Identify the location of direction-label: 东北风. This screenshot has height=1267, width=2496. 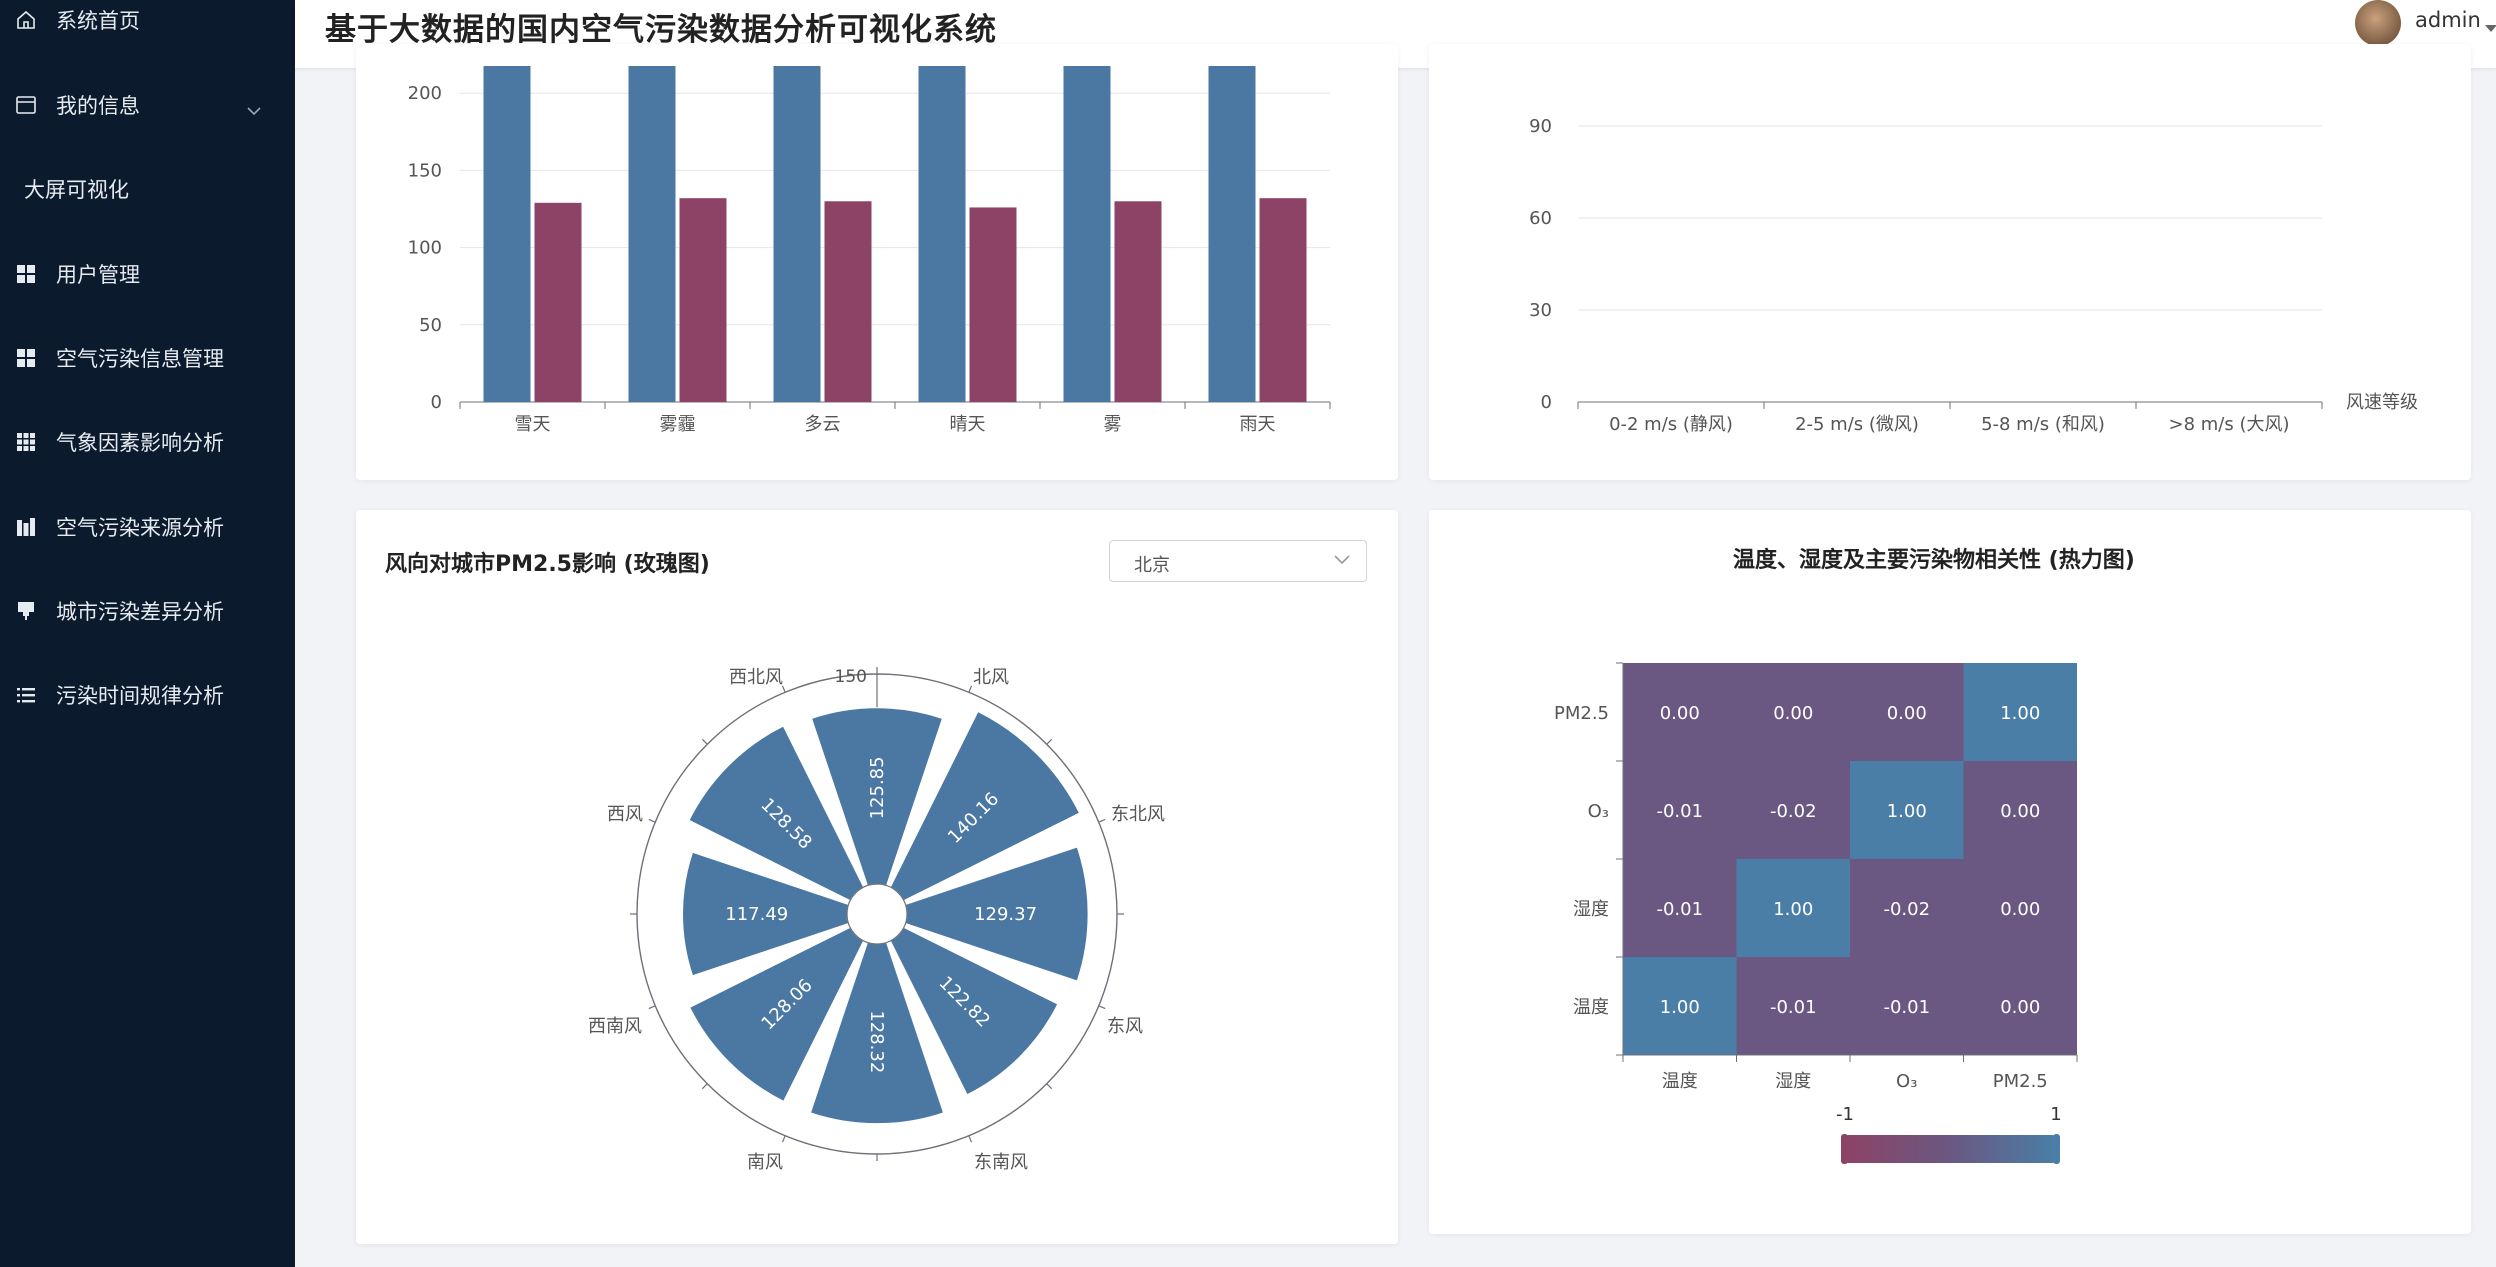
(1138, 814).